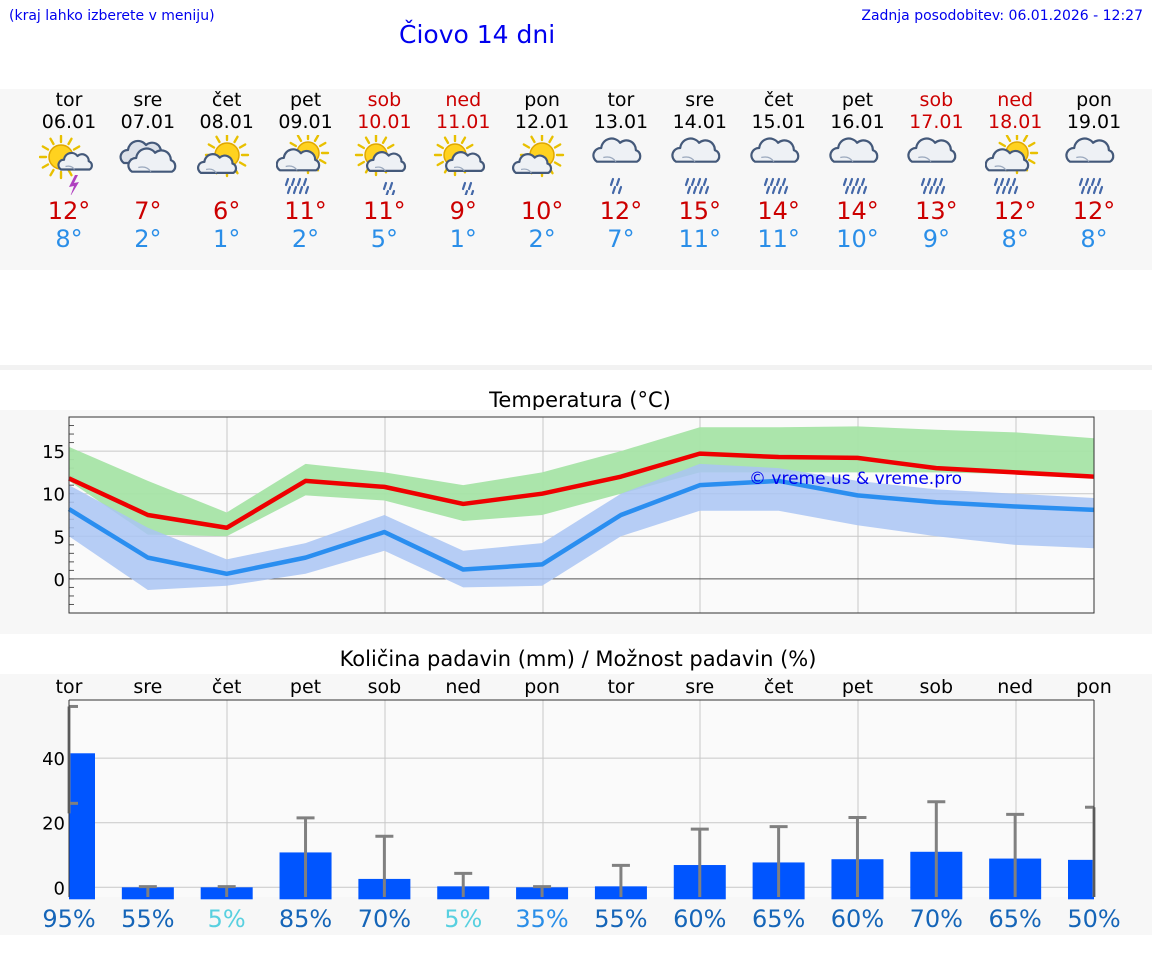  I want to click on day-name: sob, so click(936, 100).